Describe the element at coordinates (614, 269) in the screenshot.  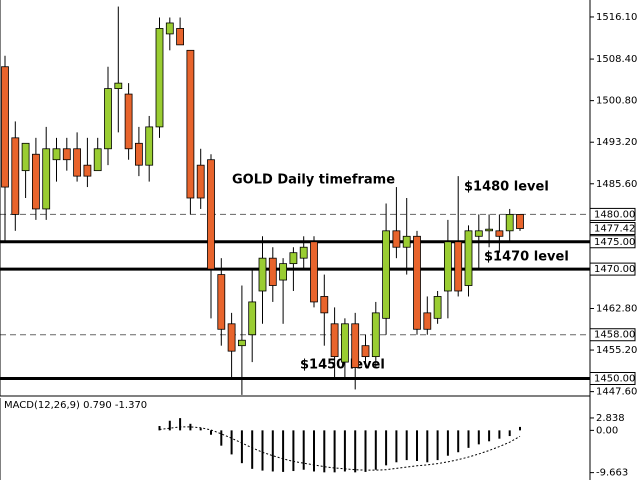
I see `level-label: 1470.00` at that location.